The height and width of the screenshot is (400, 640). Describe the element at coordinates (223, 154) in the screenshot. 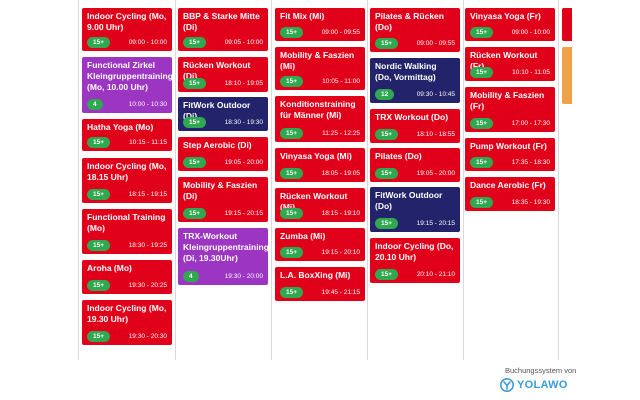

I see `class-card: Step Aerobic (Di) 15+ 19:05 - 20:00` at that location.